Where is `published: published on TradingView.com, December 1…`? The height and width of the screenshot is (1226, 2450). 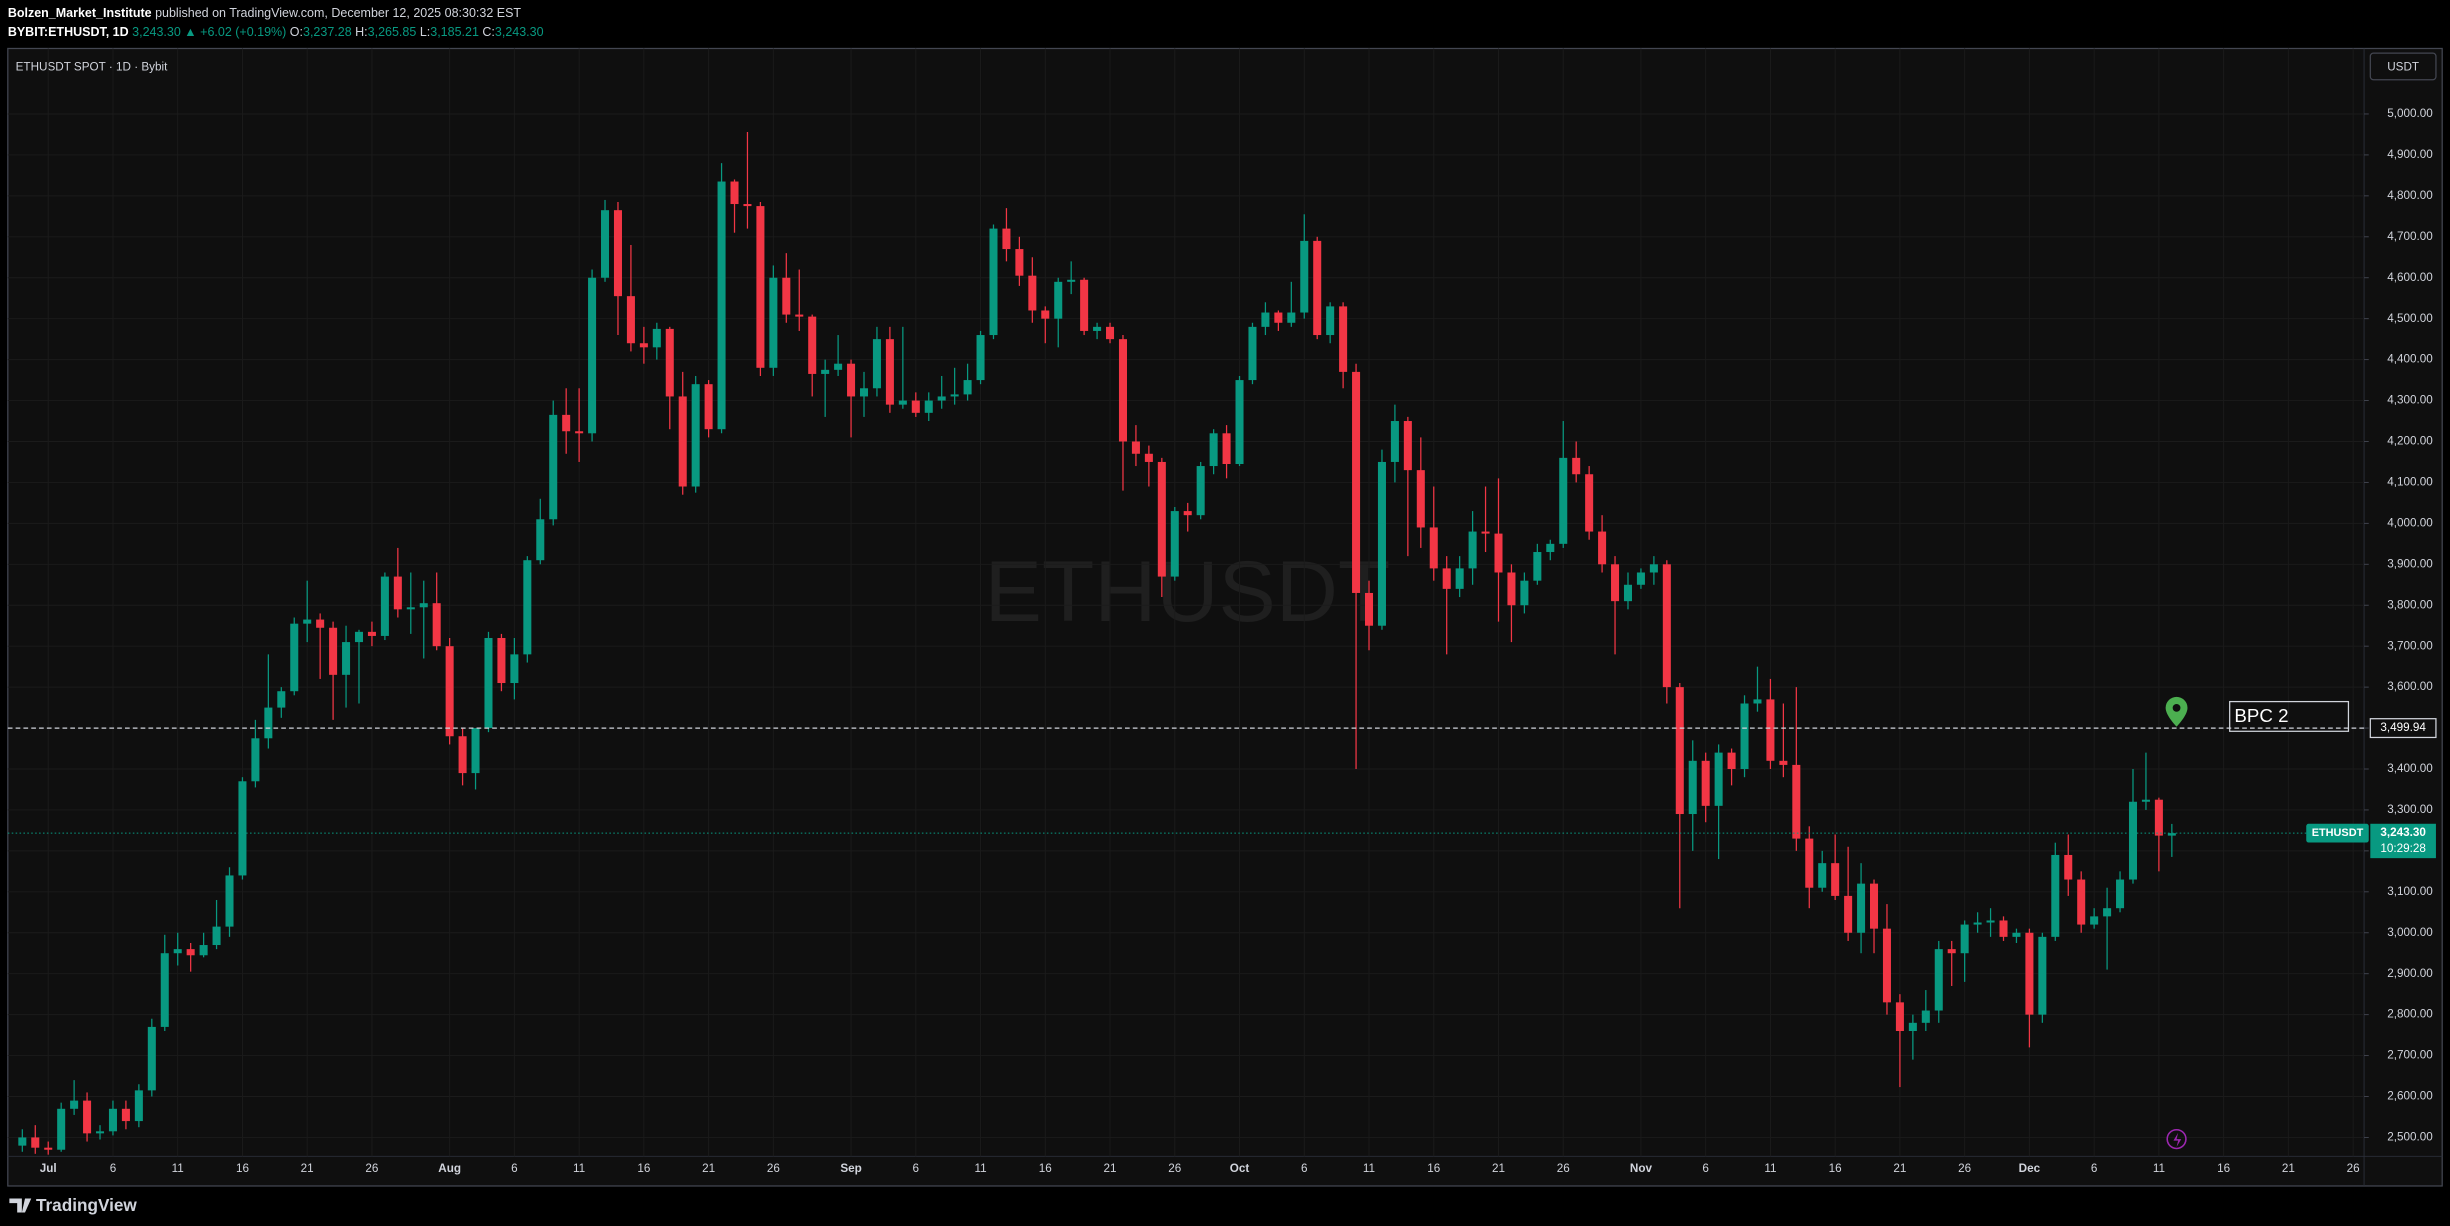 published: published on TradingView.com, December 1… is located at coordinates (338, 13).